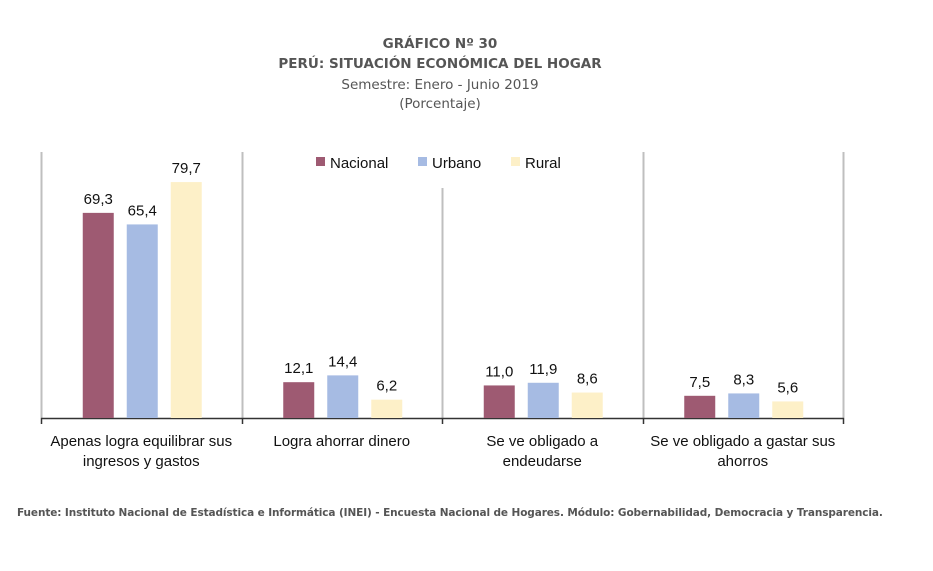 The height and width of the screenshot is (571, 933). What do you see at coordinates (787, 387) in the screenshot?
I see `data-label: 5,6` at bounding box center [787, 387].